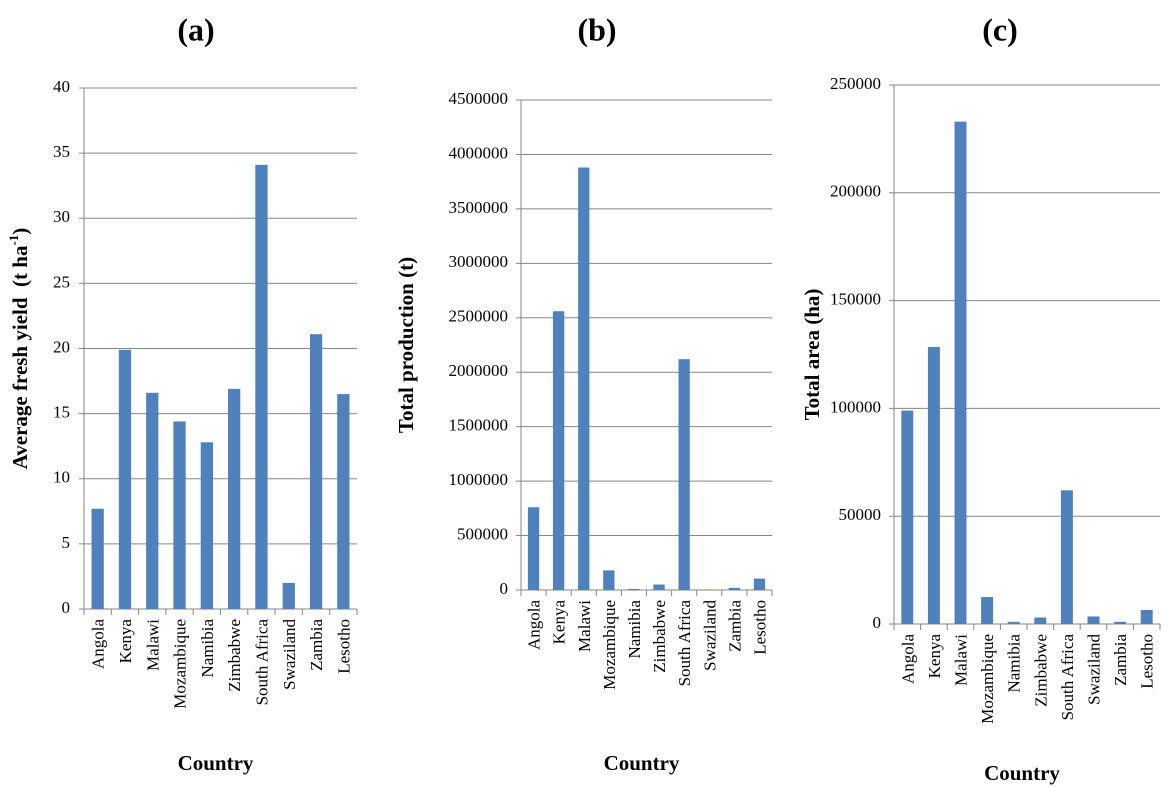 This screenshot has width=1170, height=787. I want to click on y-tick-label: 2500000, so click(479, 316).